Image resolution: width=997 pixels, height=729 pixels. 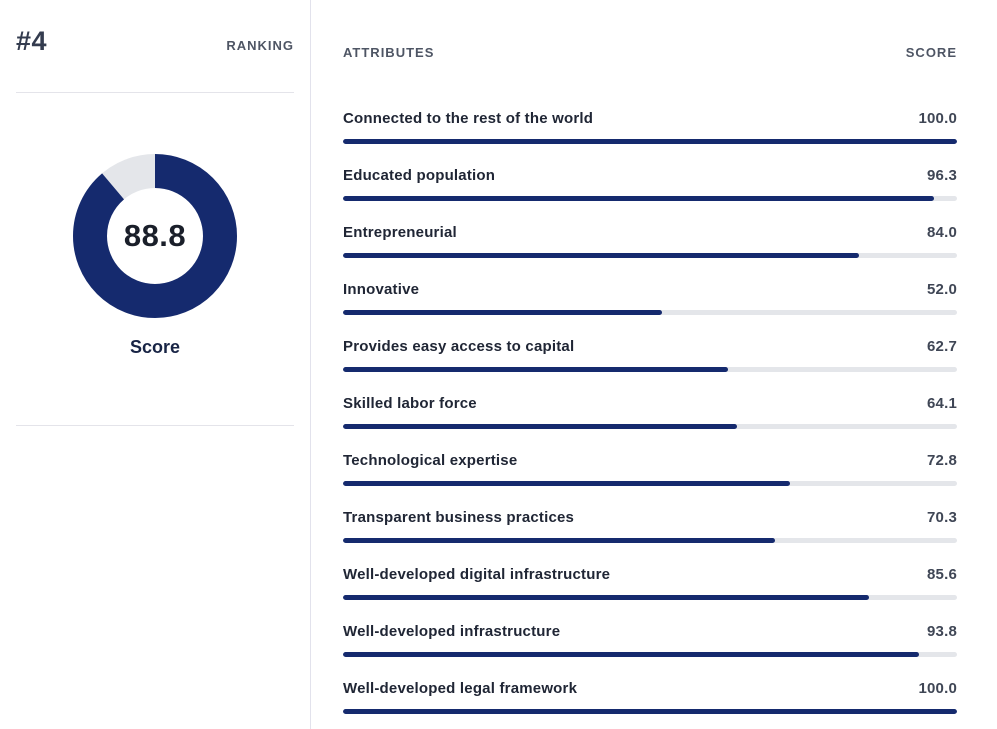 I want to click on attribute-row: Well-developed infrastructure 93.8, so click(x=650, y=640).